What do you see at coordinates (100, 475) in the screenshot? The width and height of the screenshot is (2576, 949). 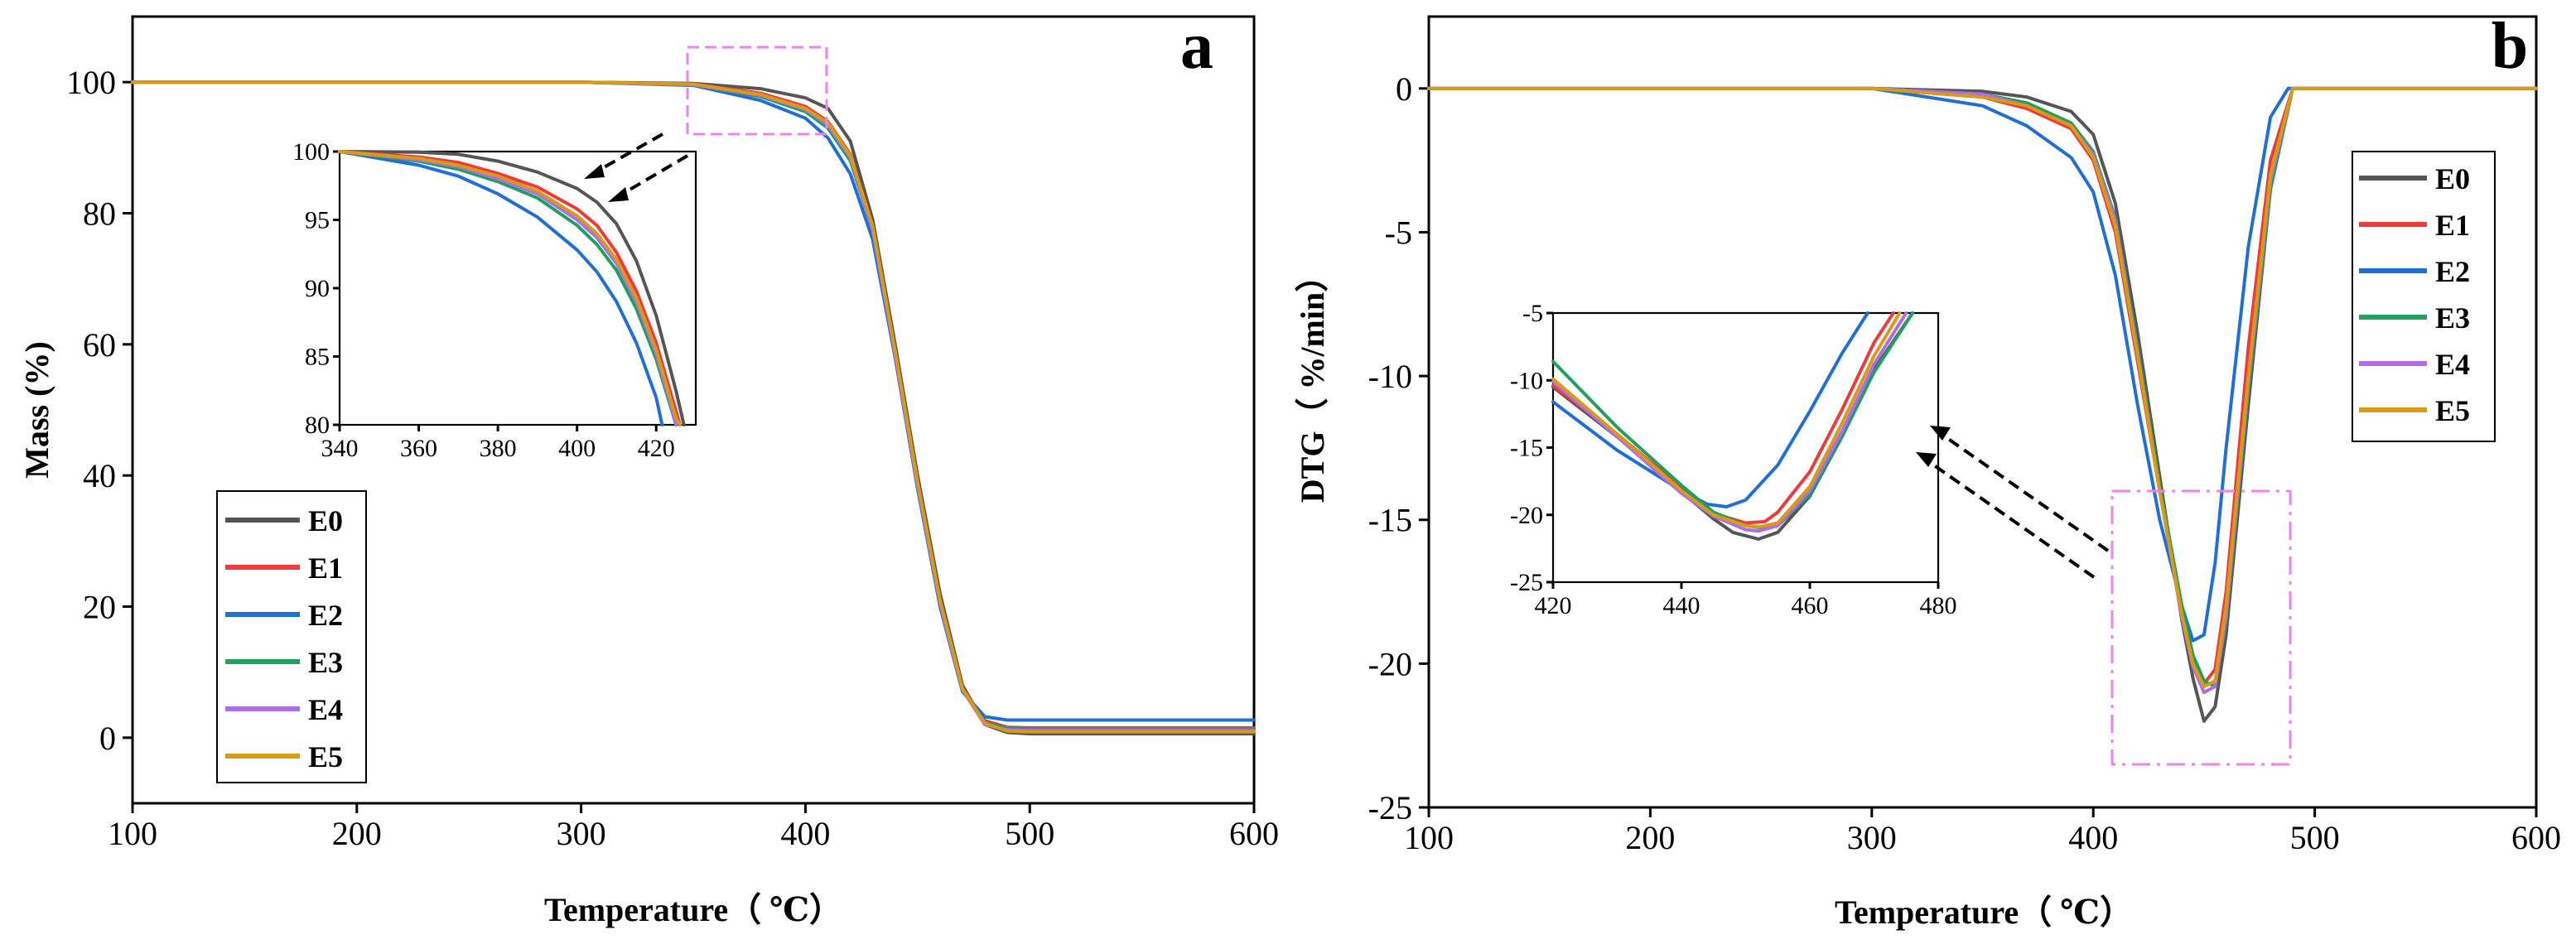 I see `y-tick-label: 40` at bounding box center [100, 475].